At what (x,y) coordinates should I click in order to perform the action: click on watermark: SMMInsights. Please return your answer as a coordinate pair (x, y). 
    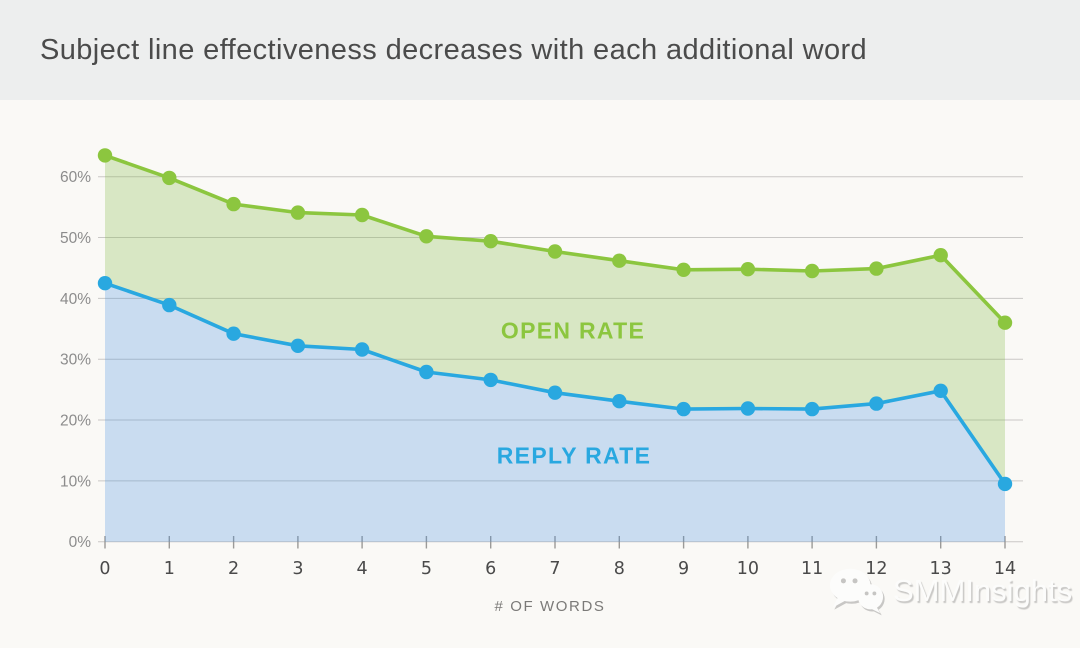
    Looking at the image, I should click on (949, 591).